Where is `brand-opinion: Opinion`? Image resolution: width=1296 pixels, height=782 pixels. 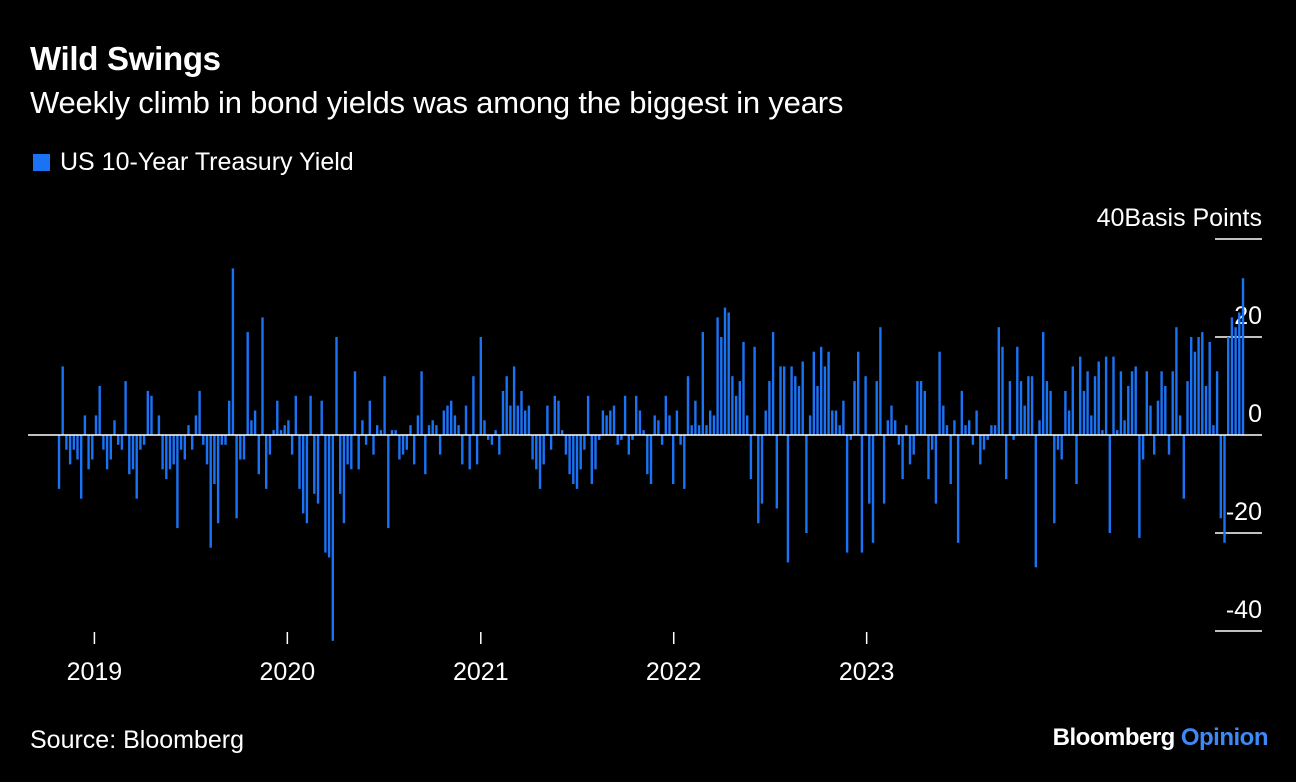
brand-opinion: Opinion is located at coordinates (1224, 737).